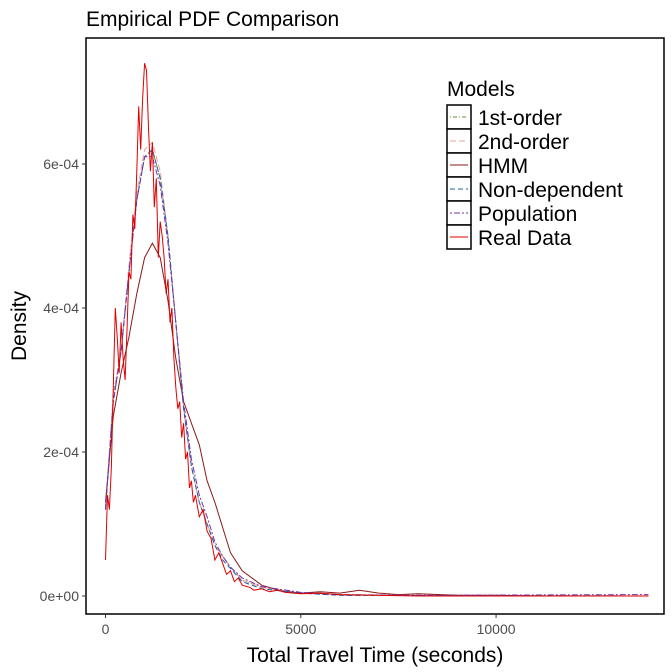 This screenshot has height=672, width=672. Describe the element at coordinates (525, 238) in the screenshot. I see `legend-label-real-data: Real Data` at that location.